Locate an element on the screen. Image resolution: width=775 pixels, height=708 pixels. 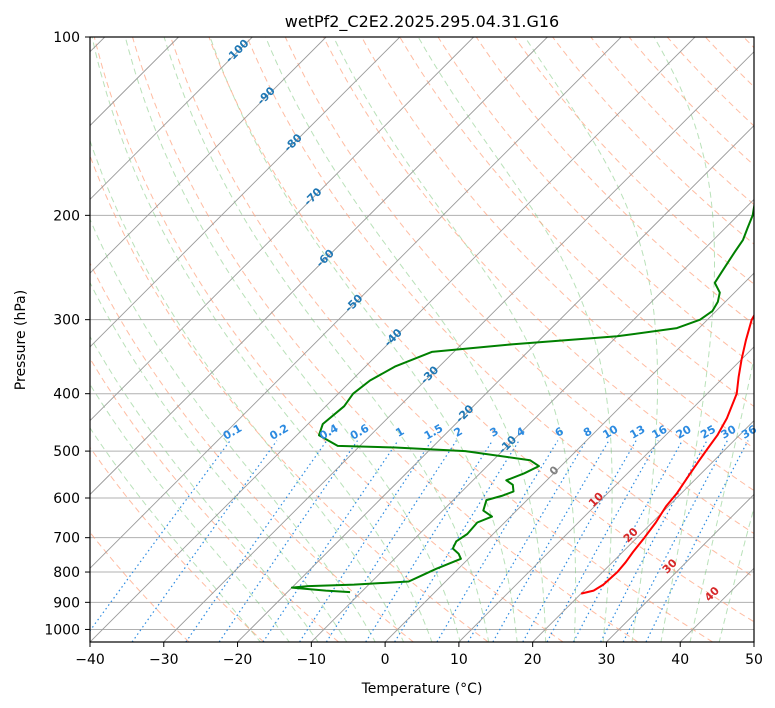
x-tick-label: 50 is located at coordinates (754, 660).